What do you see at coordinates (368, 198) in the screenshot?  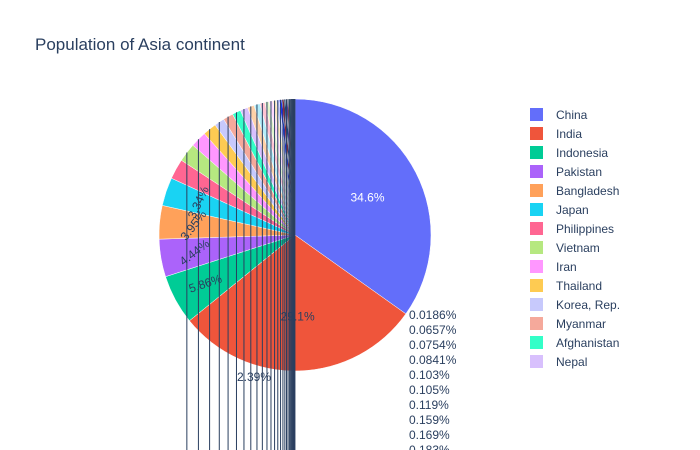 I see `slice-label: 34.6%` at bounding box center [368, 198].